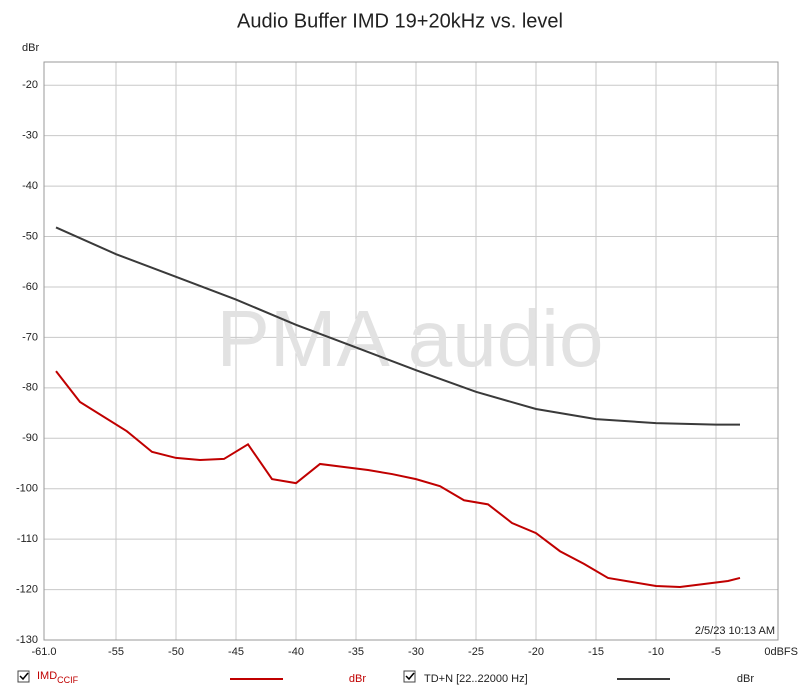  What do you see at coordinates (356, 652) in the screenshot?
I see `x-tick-label: -35` at bounding box center [356, 652].